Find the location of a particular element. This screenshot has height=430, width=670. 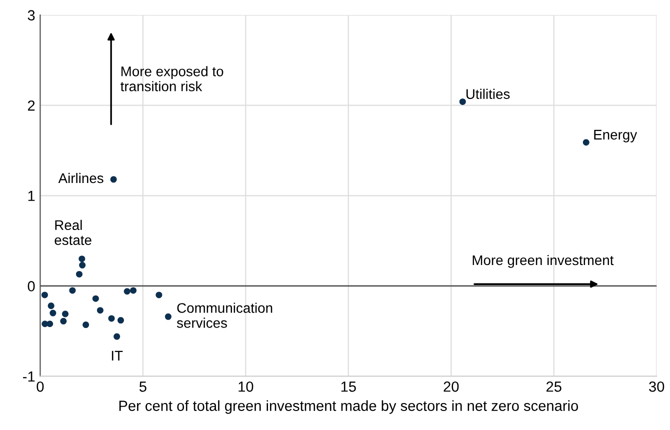

annotation: Communication services is located at coordinates (224, 315).